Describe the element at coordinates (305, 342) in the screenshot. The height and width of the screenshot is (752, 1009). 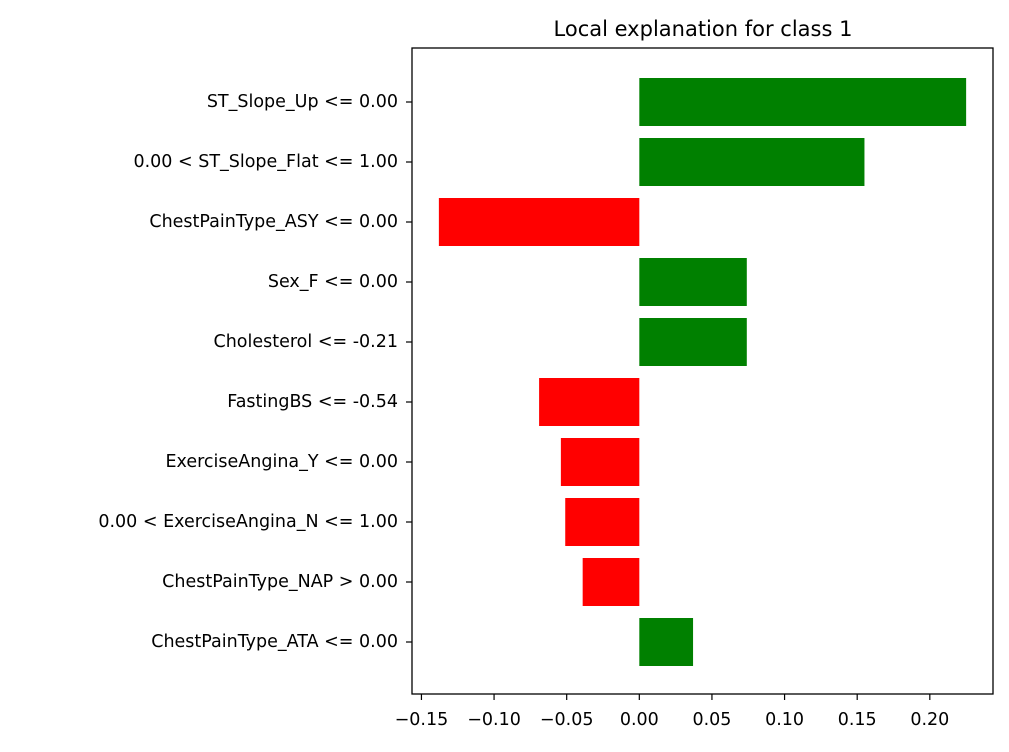
I see `y-tick-label: Cholesterol <= -0.21` at that location.